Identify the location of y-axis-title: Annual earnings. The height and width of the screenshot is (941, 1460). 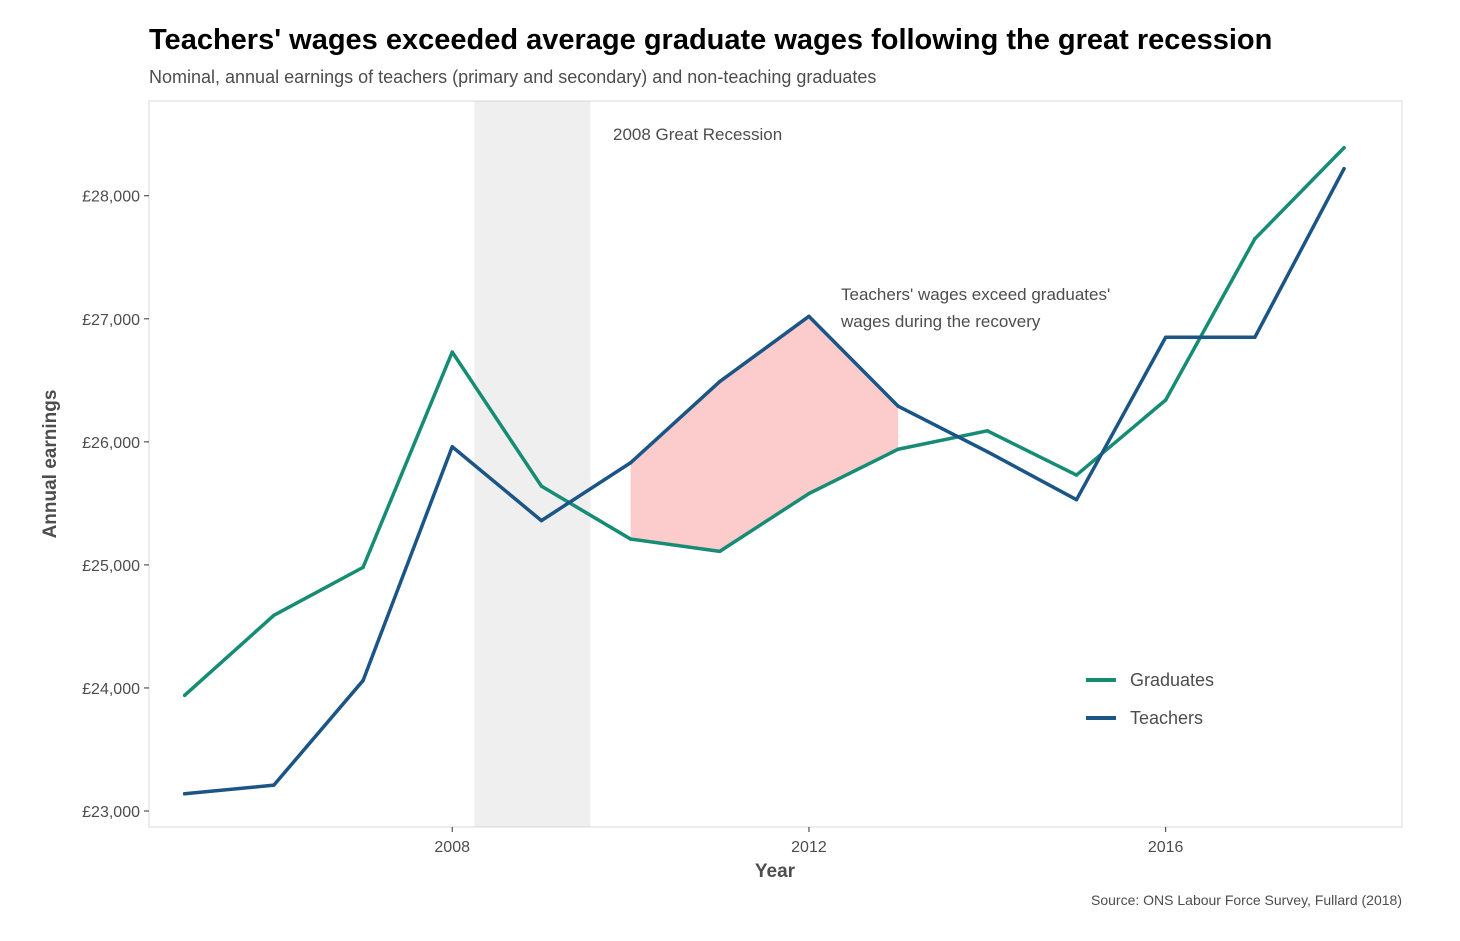
(50, 464).